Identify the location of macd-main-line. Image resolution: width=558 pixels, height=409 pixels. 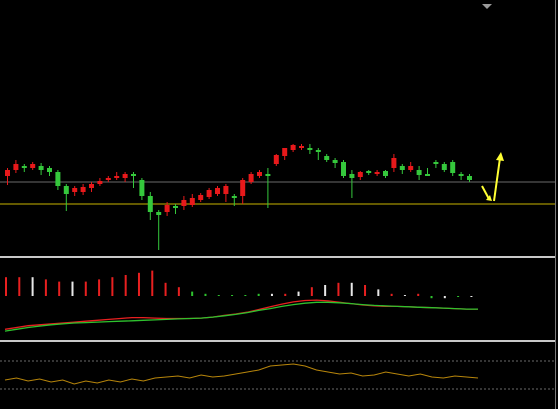
(241, 316).